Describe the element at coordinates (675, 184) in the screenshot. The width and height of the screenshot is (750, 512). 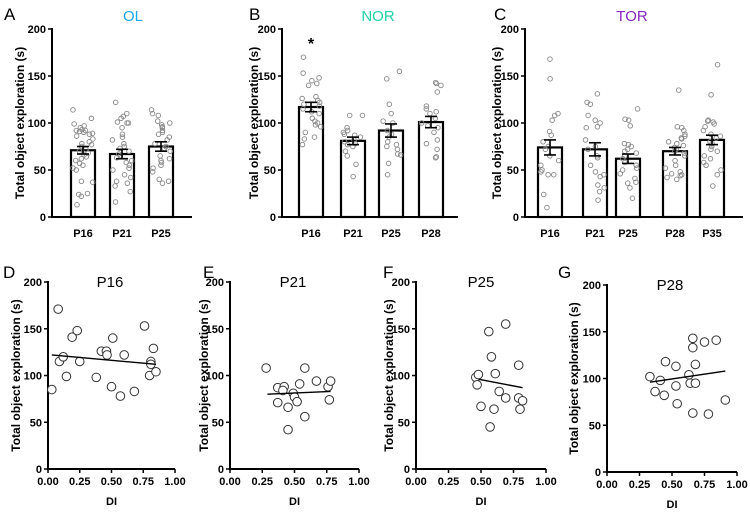
I see `bar-P28` at that location.